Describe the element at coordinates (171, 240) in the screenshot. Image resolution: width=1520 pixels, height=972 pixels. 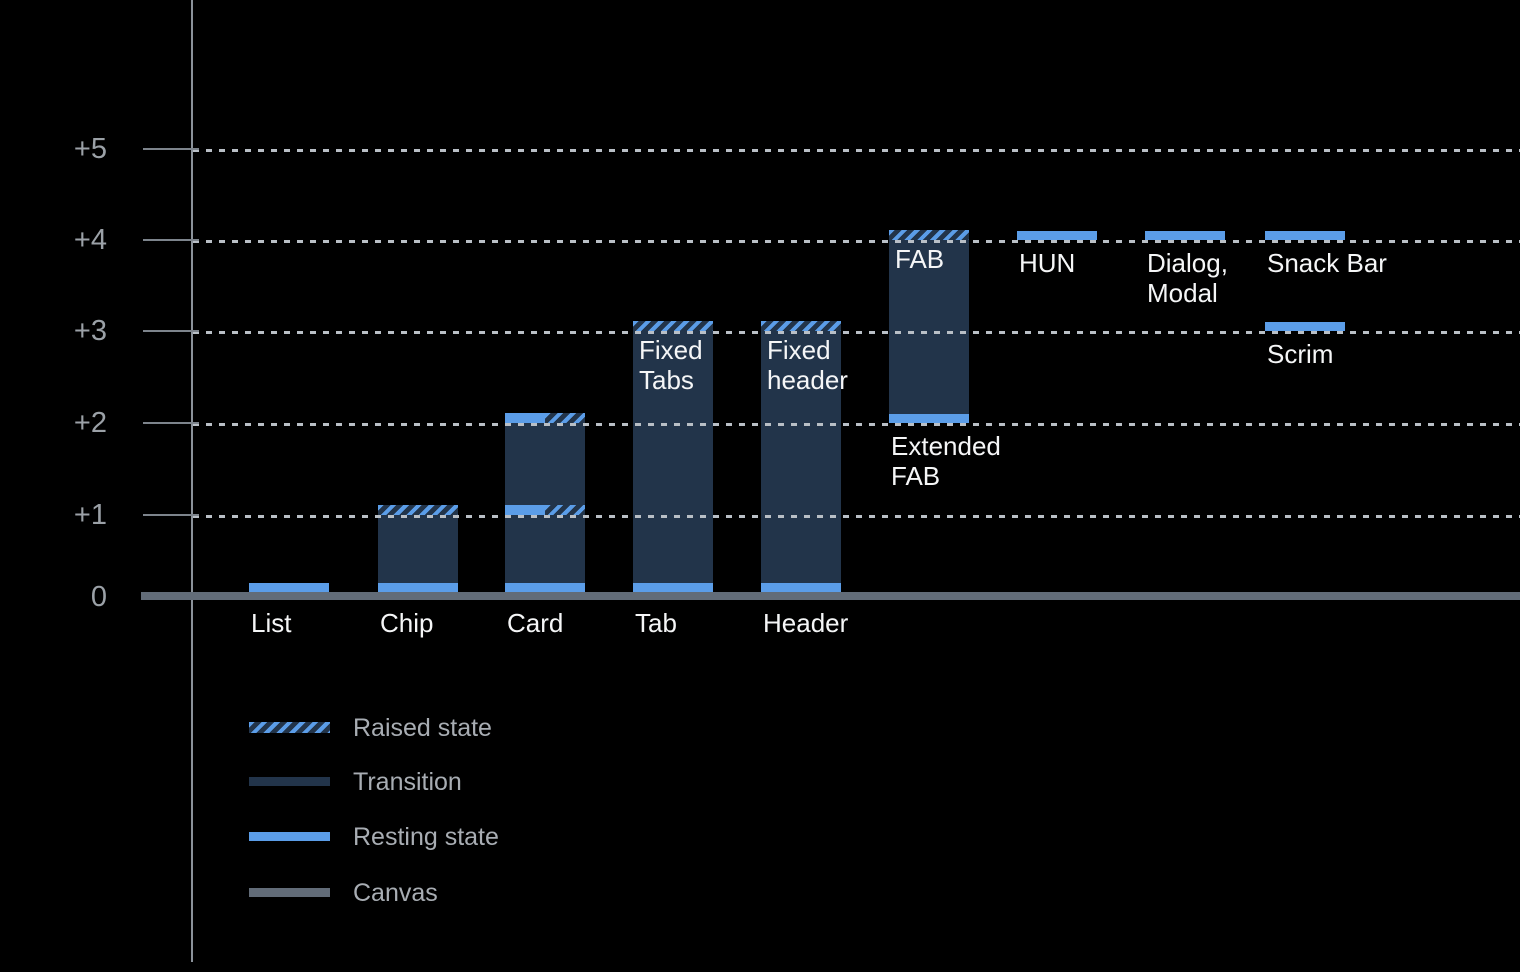
I see `y-tick-plus4` at that location.